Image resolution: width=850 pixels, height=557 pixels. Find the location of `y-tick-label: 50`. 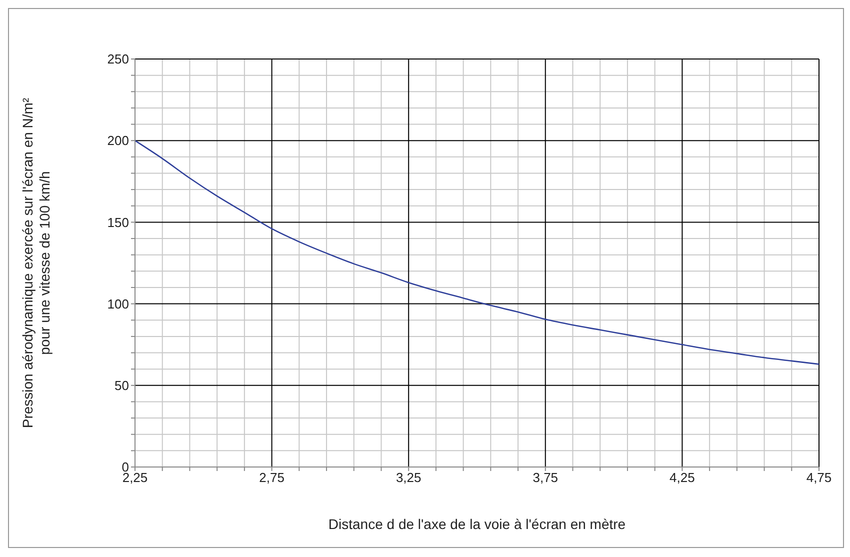

y-tick-label: 50 is located at coordinates (121, 386).